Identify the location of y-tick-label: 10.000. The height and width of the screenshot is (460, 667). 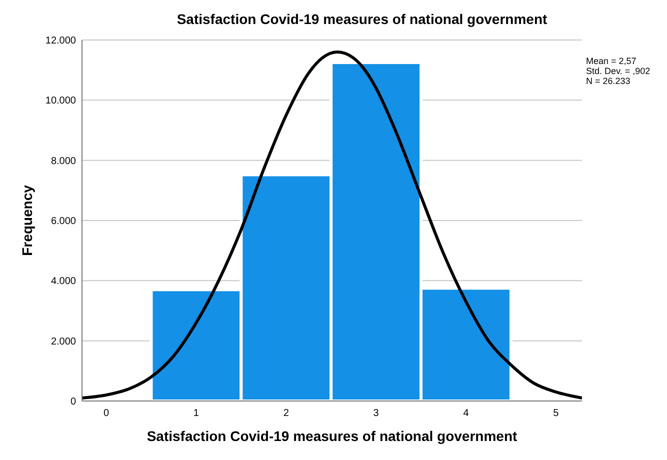
(60, 101).